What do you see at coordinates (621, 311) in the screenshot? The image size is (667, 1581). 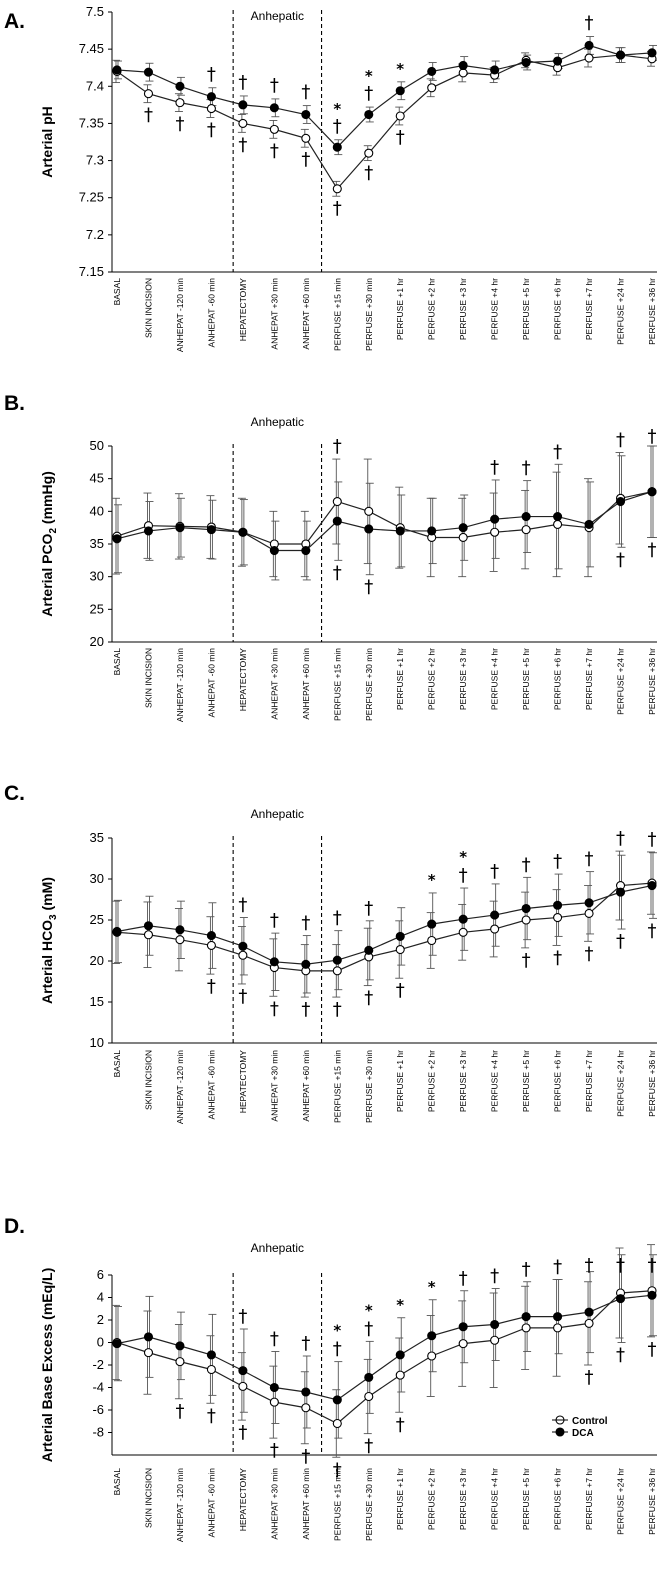 I see `category-label: PERFUSE +24 hr` at bounding box center [621, 311].